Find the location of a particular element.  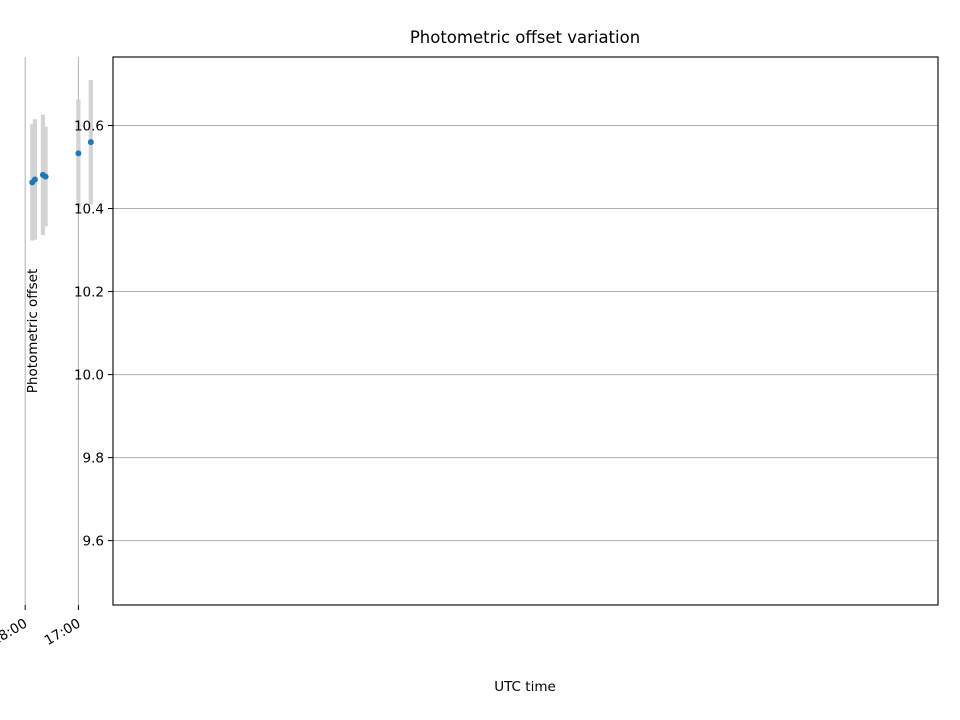

y-tick-label: 10.6 is located at coordinates (89, 127).